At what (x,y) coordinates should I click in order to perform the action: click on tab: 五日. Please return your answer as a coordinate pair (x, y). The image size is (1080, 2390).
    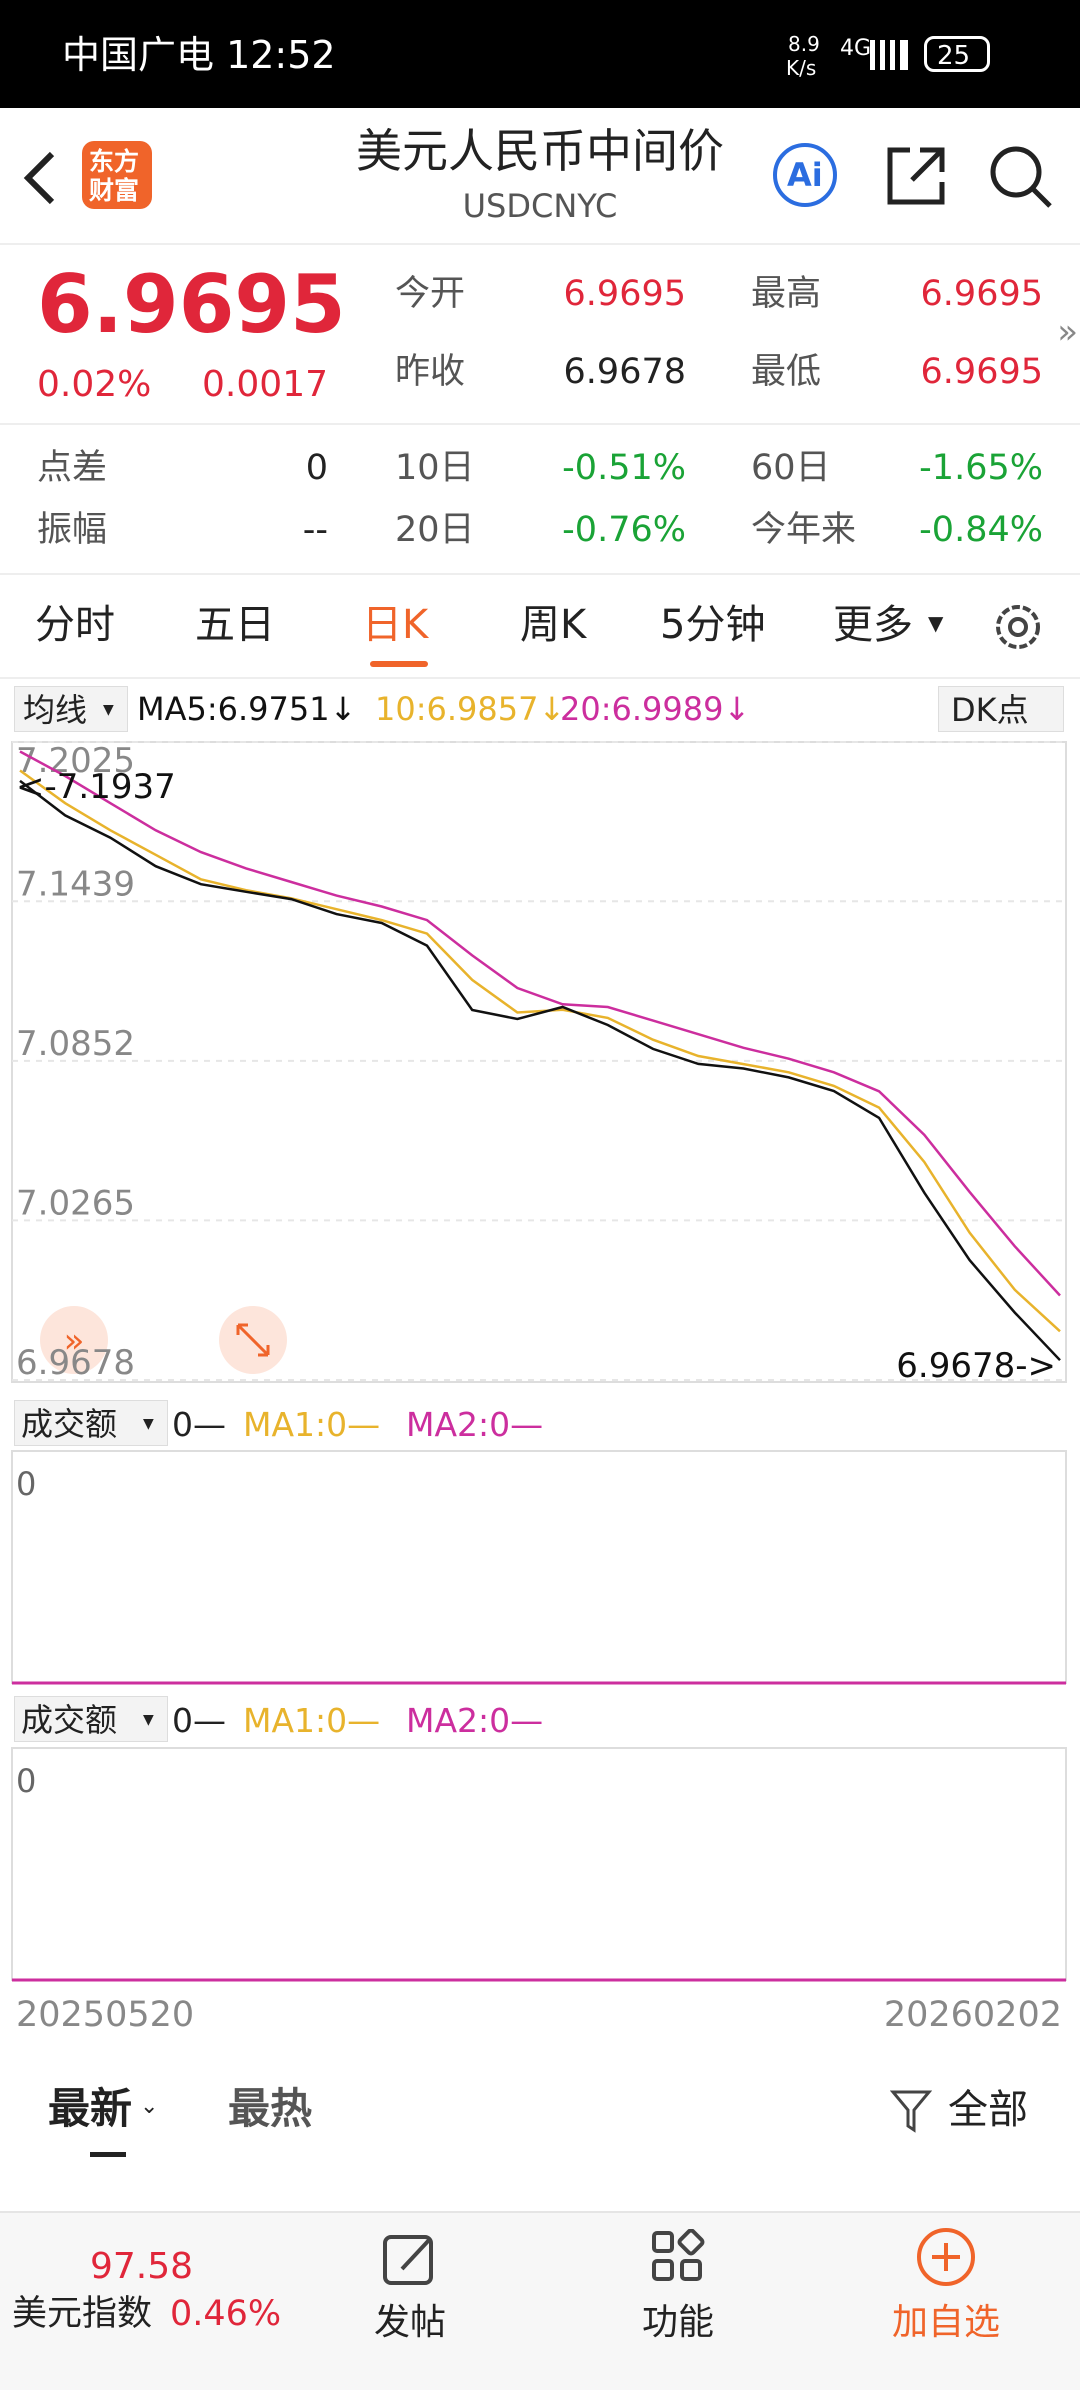
    Looking at the image, I should click on (235, 625).